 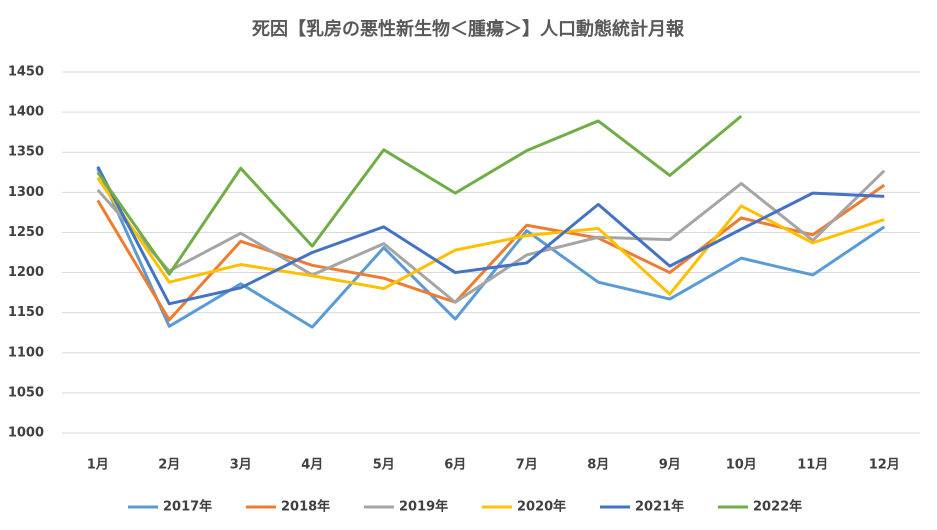 I want to click on legend-label: 2017年, so click(x=187, y=507).